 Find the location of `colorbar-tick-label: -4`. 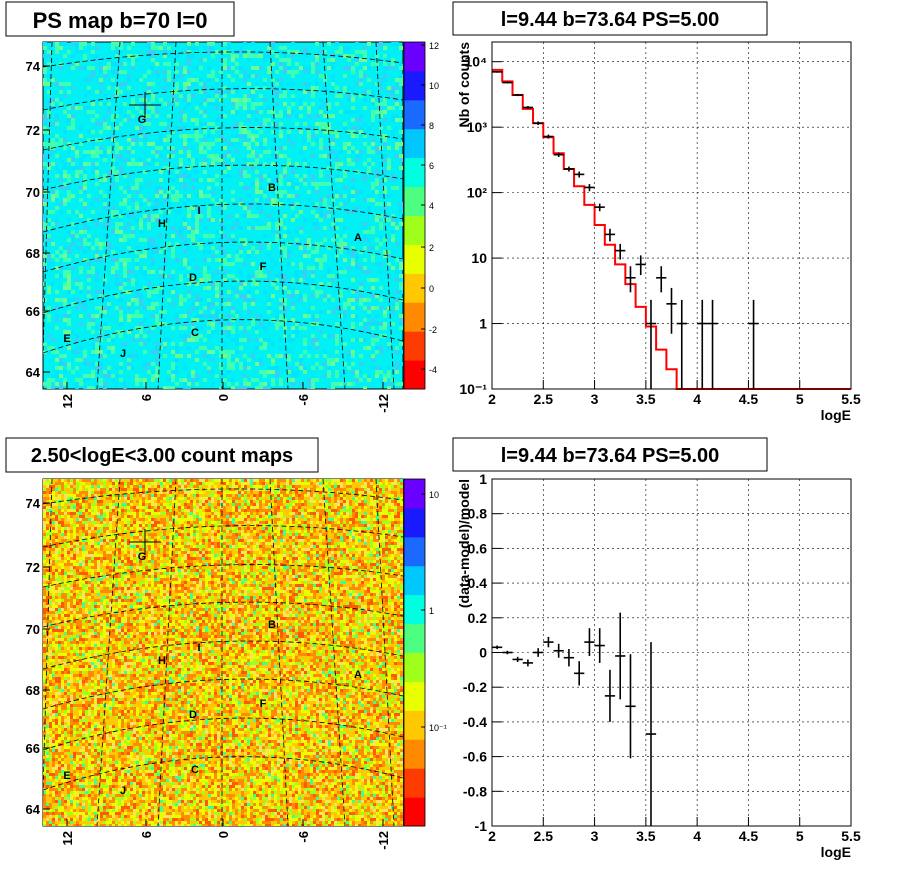

colorbar-tick-label: -4 is located at coordinates (433, 370).